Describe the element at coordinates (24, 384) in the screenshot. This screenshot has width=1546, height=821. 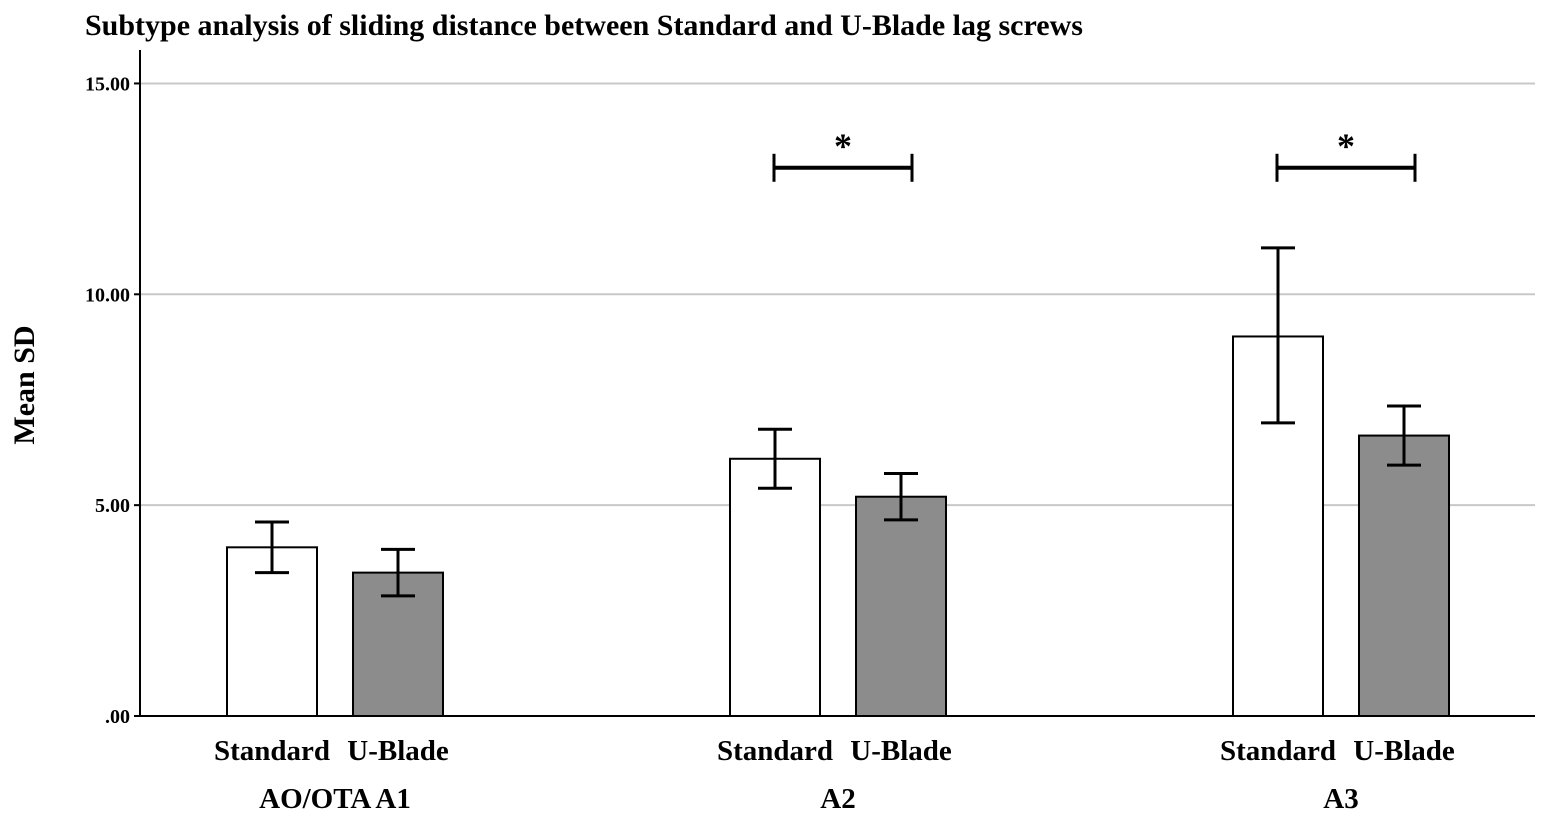
I see `y-axis-label: Mean SD` at that location.